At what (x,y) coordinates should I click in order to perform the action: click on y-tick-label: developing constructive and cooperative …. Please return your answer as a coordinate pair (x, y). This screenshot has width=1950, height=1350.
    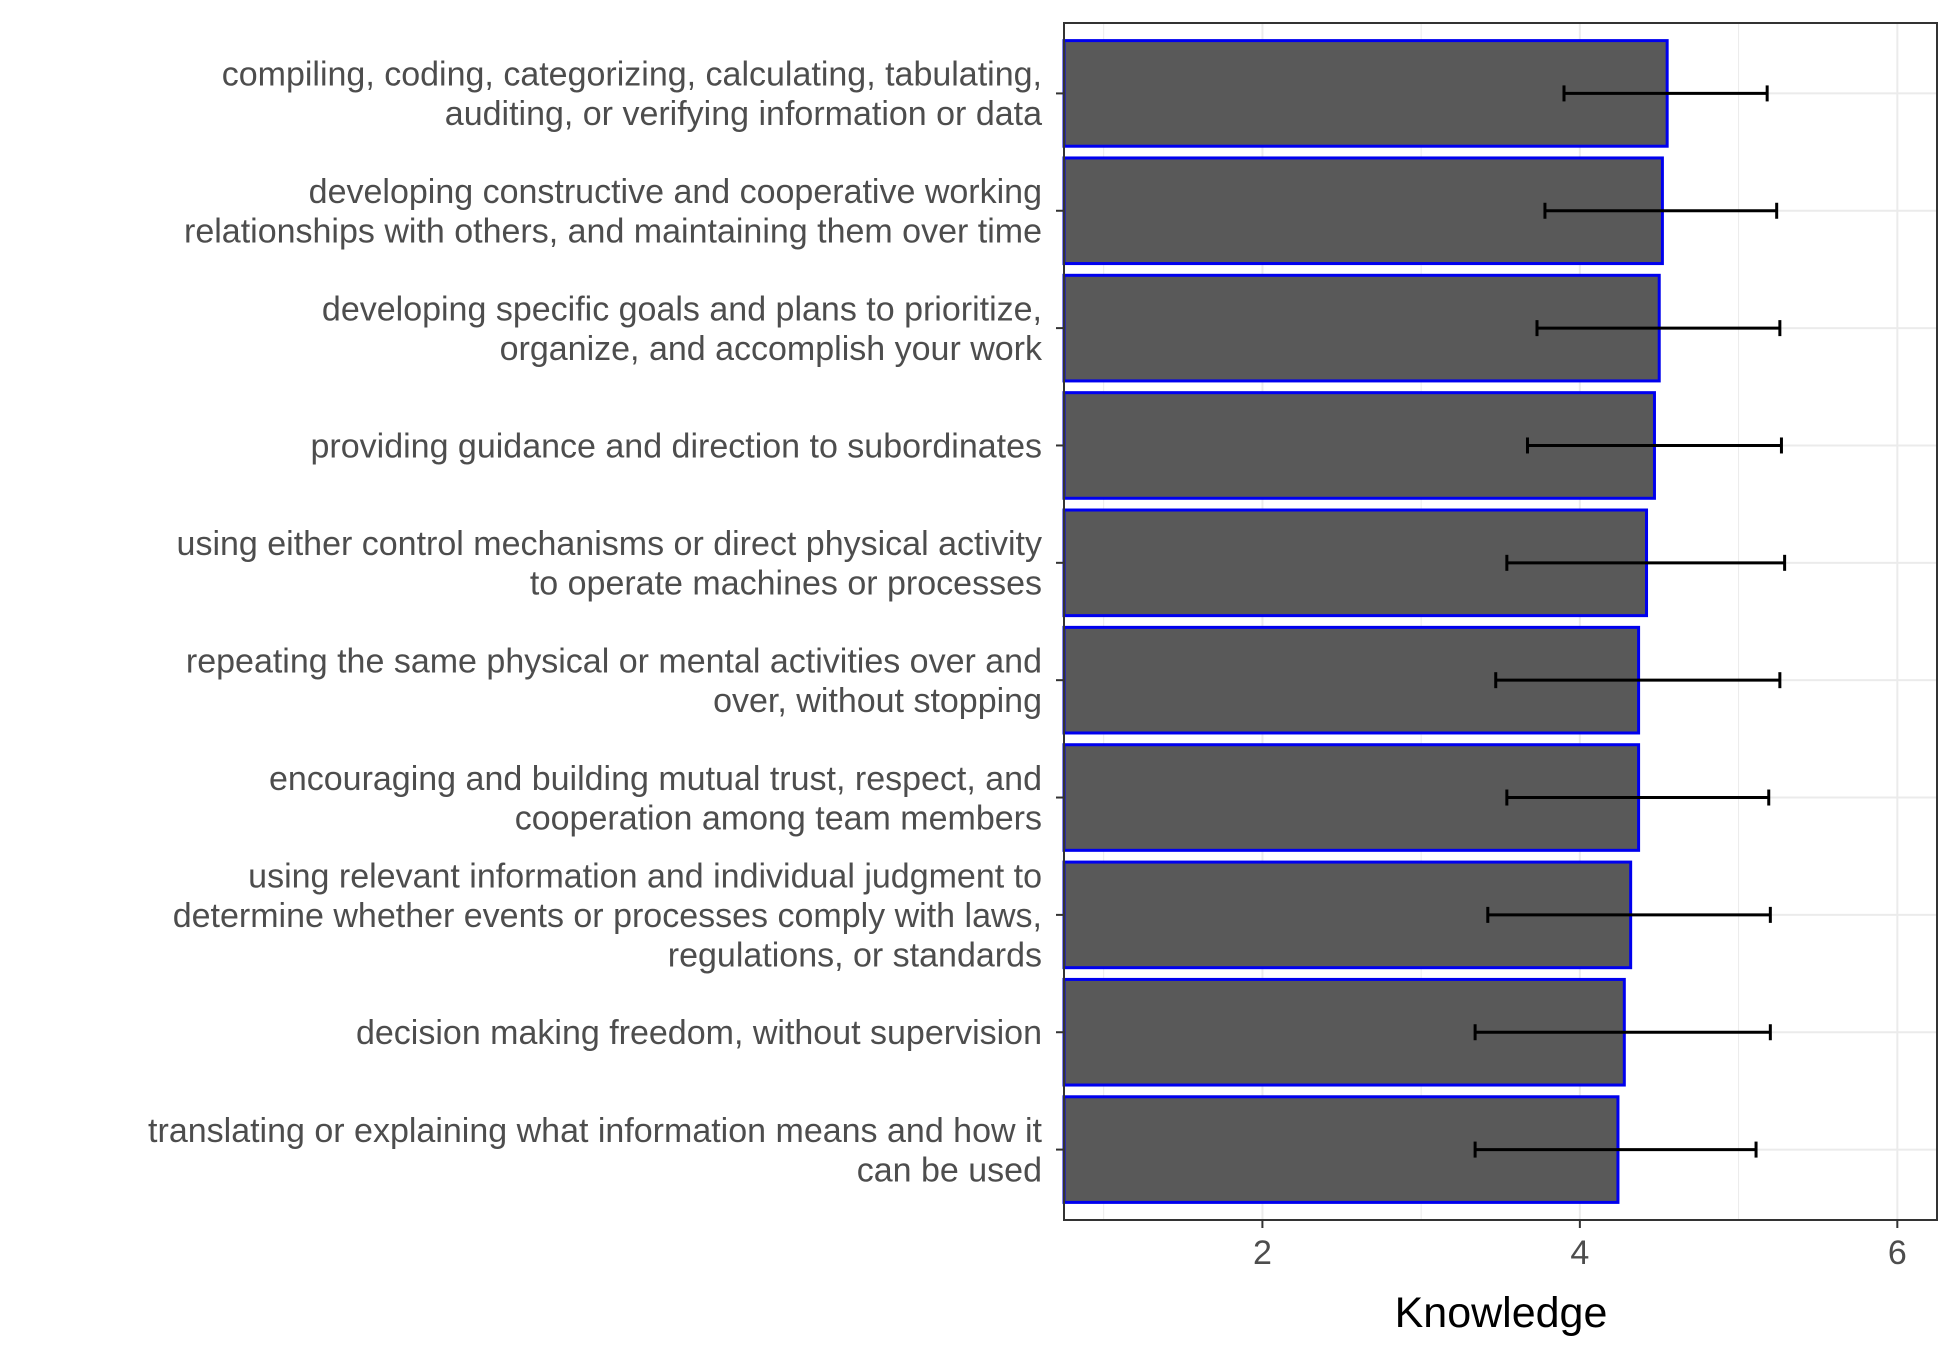
    Looking at the image, I should click on (613, 212).